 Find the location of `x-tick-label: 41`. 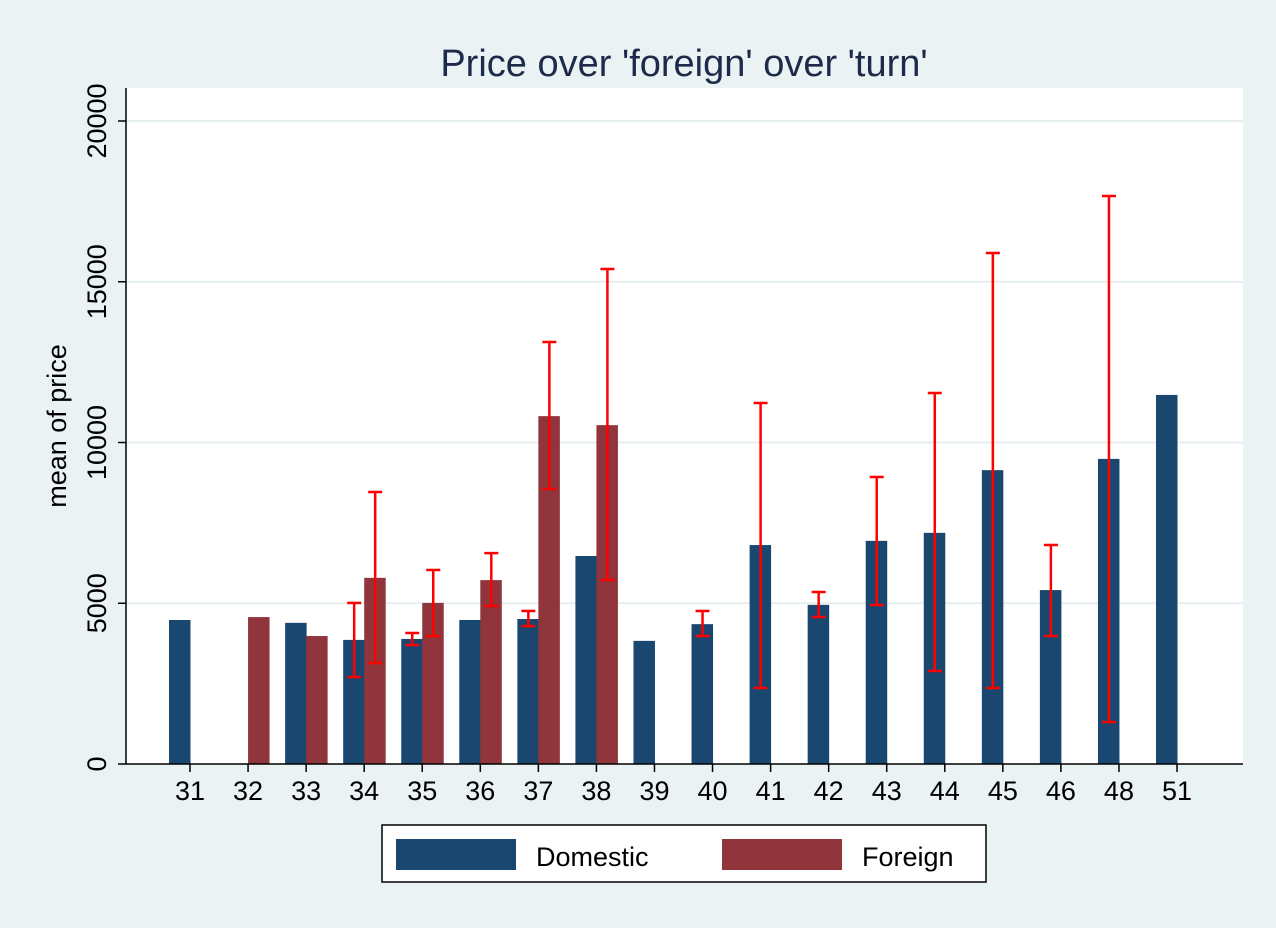

x-tick-label: 41 is located at coordinates (771, 791).